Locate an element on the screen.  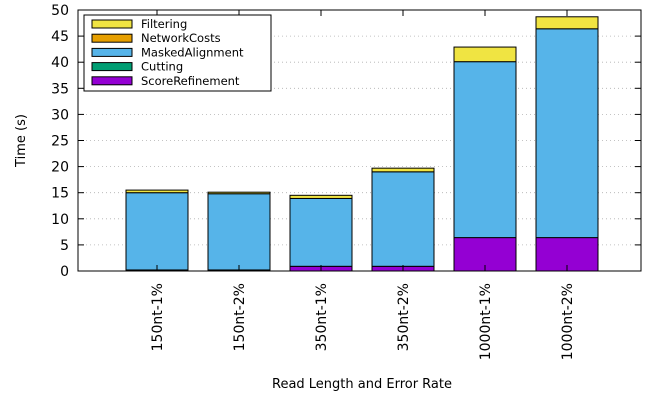
x-tick-label: 350nt-1% is located at coordinates (322, 317).